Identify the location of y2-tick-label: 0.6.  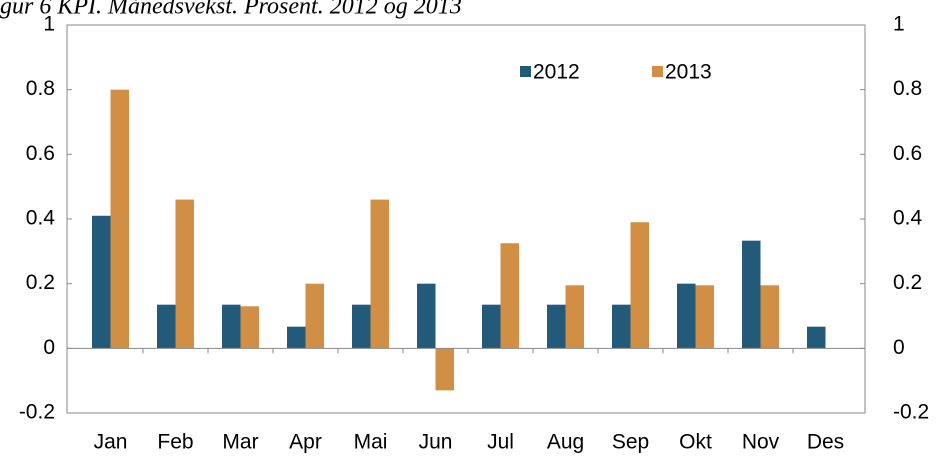
(907, 153).